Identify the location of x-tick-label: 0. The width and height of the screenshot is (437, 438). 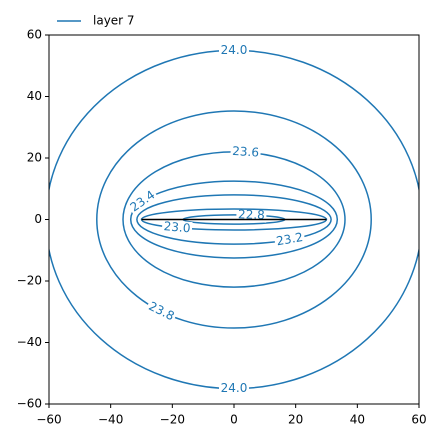
(234, 420).